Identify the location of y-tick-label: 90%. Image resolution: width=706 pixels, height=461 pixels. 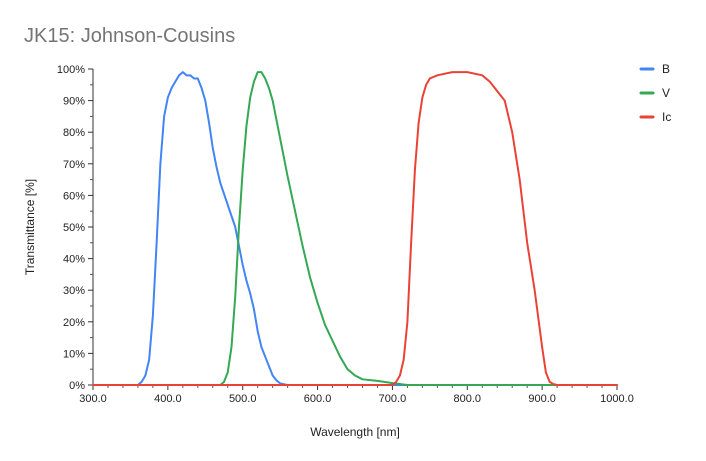
(74, 102).